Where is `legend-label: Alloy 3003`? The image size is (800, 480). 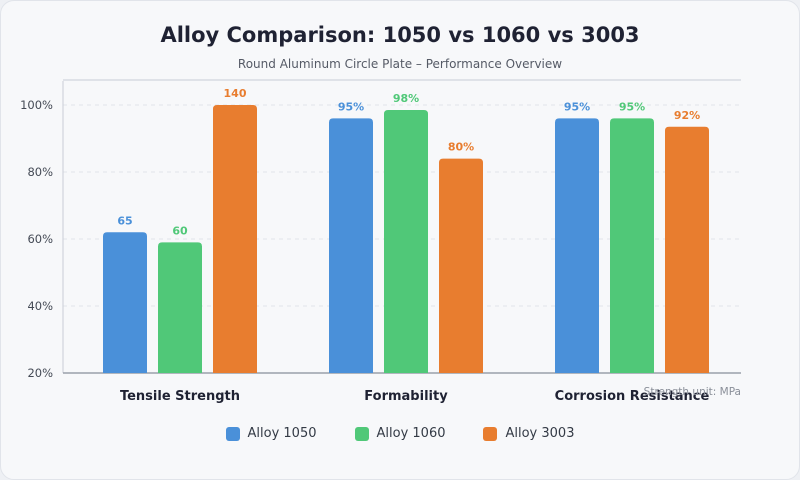 legend-label: Alloy 3003 is located at coordinates (540, 433).